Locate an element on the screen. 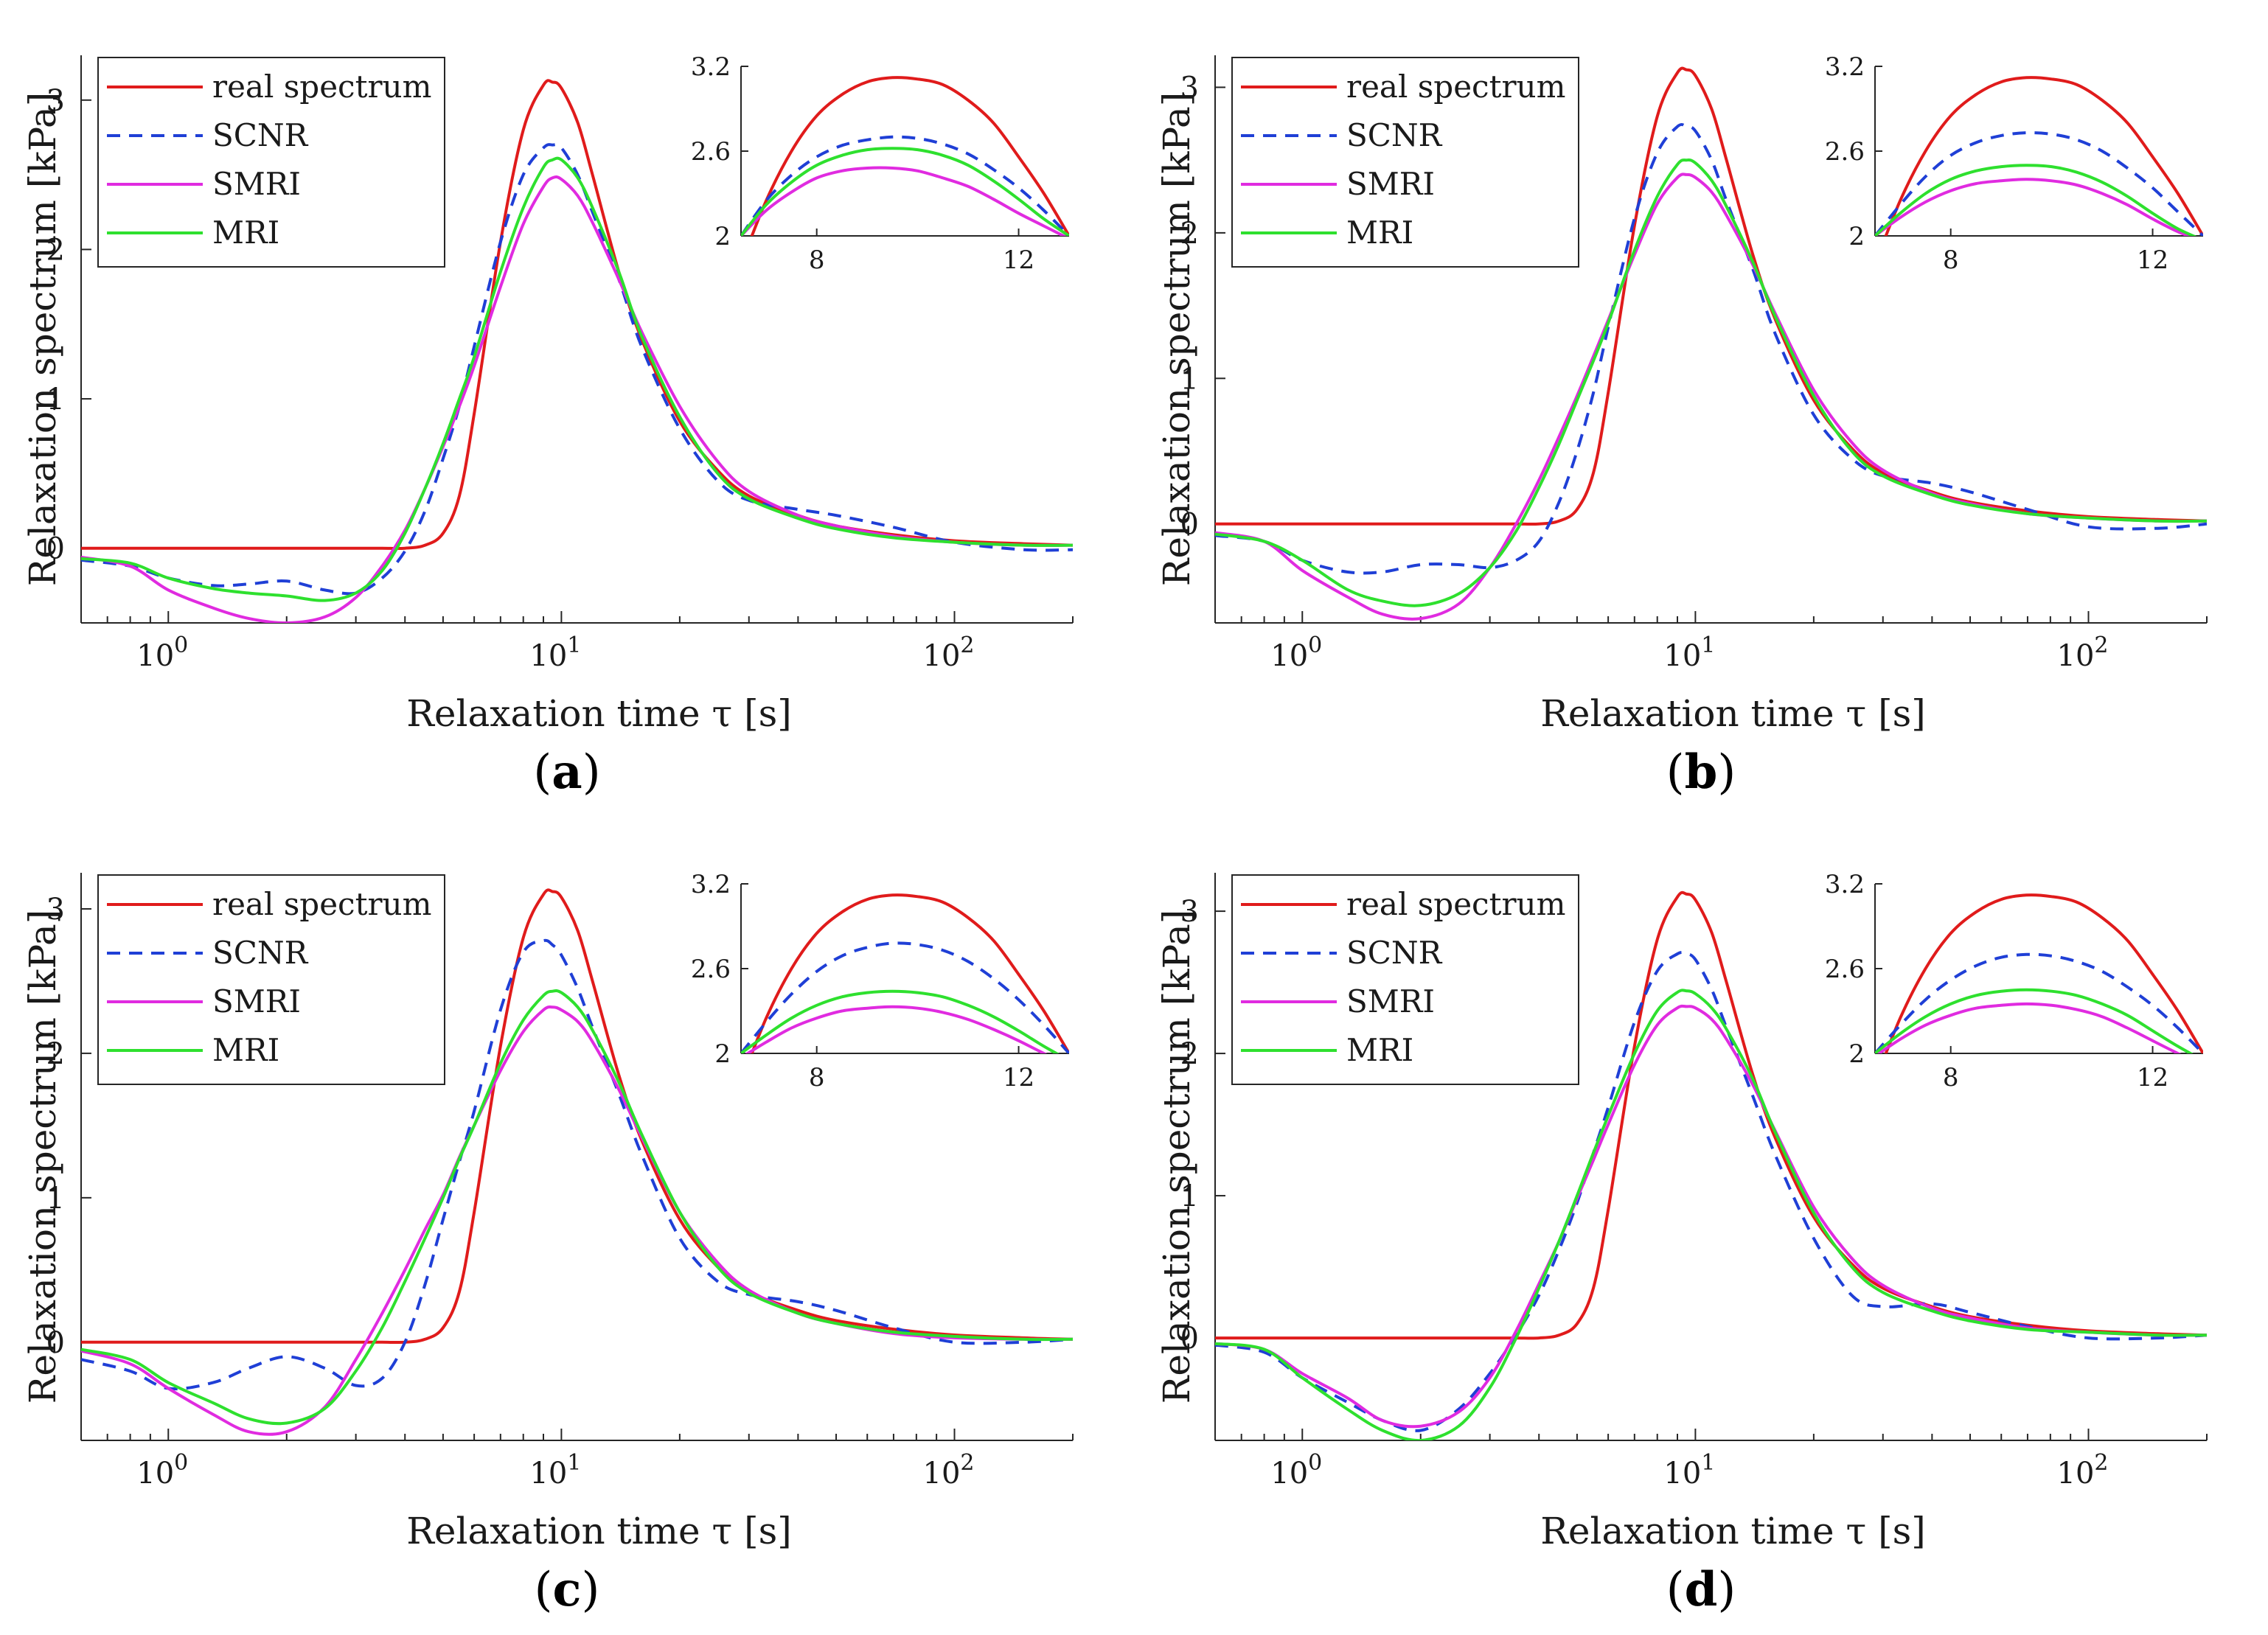 This screenshot has width=2268, height=1635. series-line-real-spectrum is located at coordinates (577, 1116).